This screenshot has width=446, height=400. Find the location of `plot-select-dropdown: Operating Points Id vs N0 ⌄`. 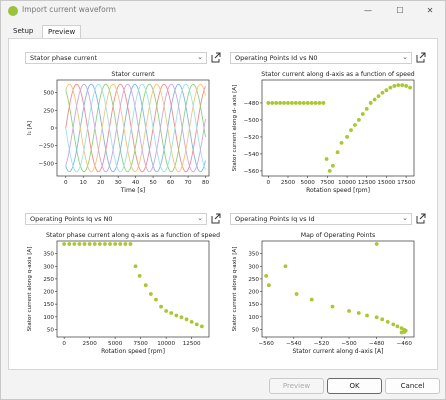

plot-select-dropdown: Operating Points Id vs N0 ⌄ is located at coordinates (321, 58).